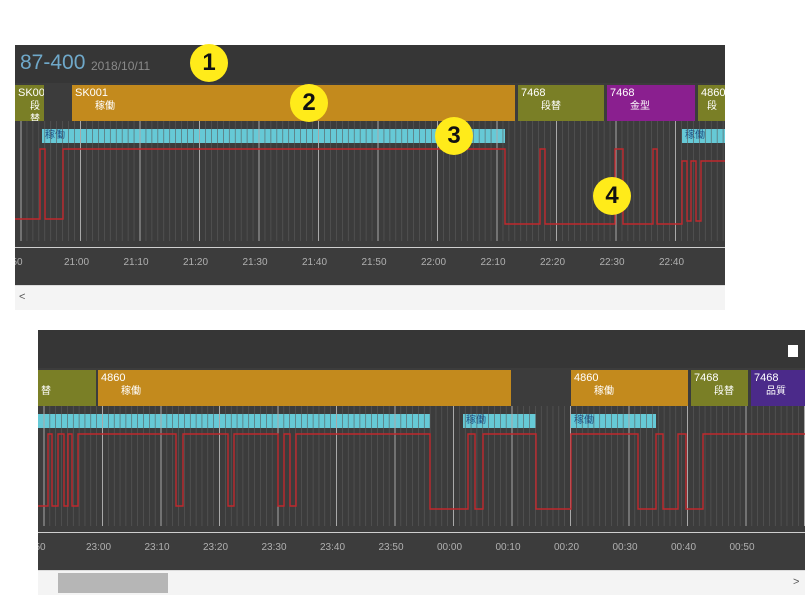  I want to click on close-icon, so click(793, 351).